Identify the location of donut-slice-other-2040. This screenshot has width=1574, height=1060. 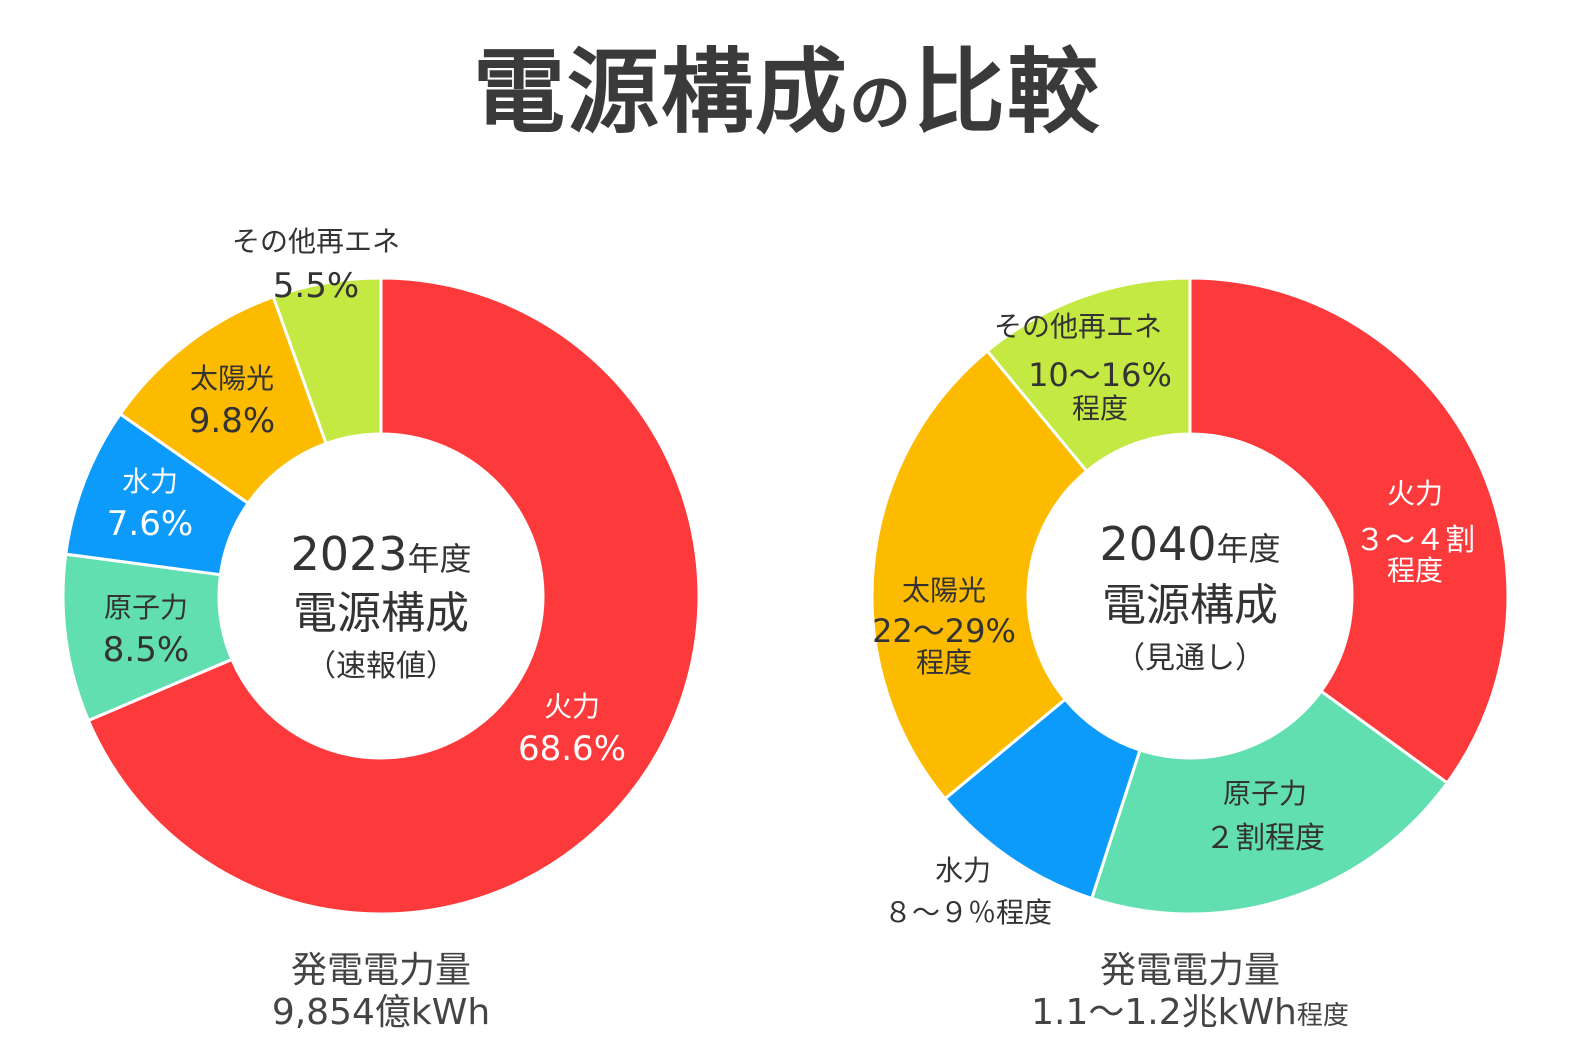
(1088, 375).